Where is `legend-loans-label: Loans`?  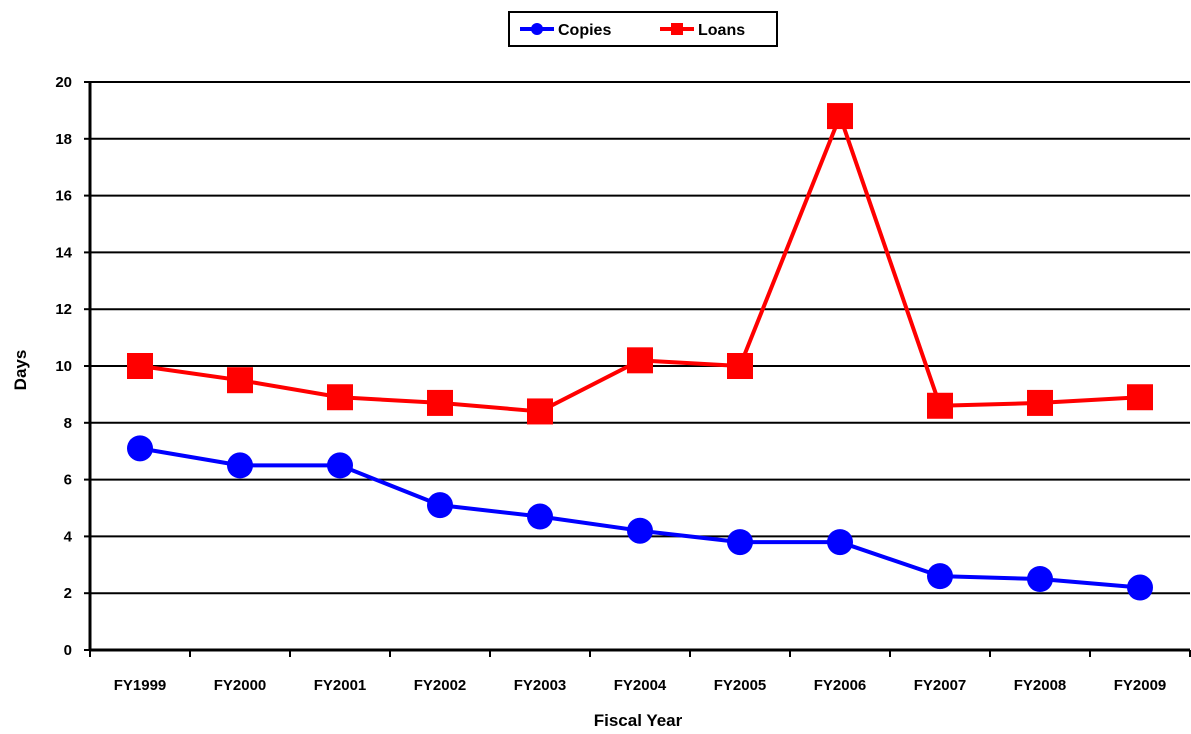 legend-loans-label: Loans is located at coordinates (721, 30).